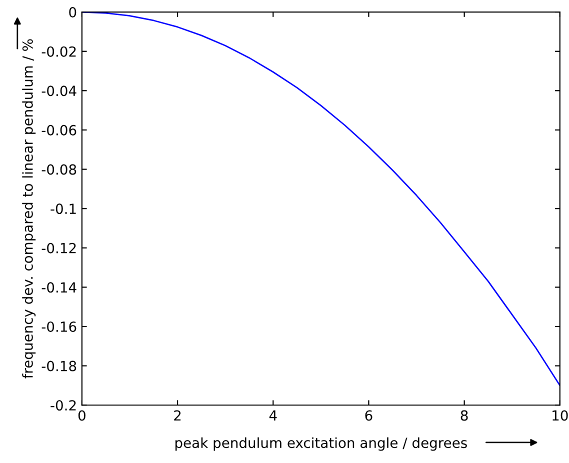  Describe the element at coordinates (464, 415) in the screenshot. I see `x-tick-label: 8` at that location.